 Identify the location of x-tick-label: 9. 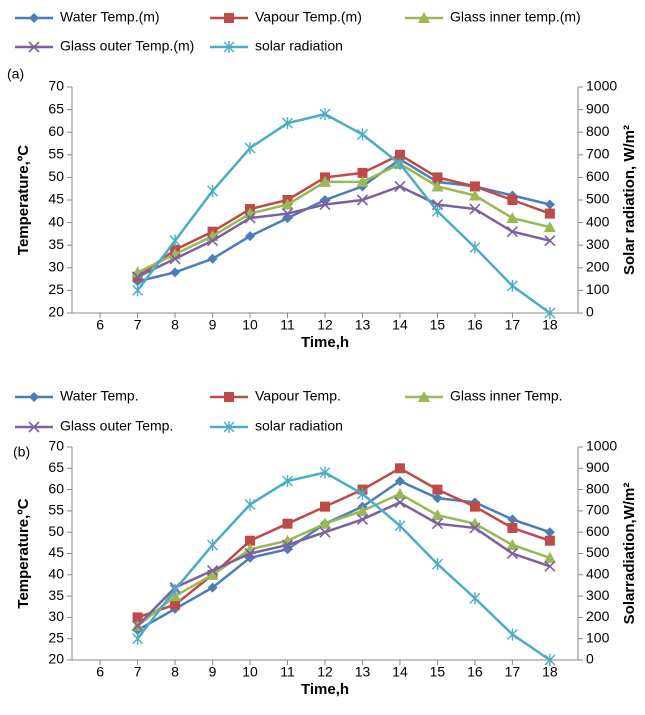
(213, 672).